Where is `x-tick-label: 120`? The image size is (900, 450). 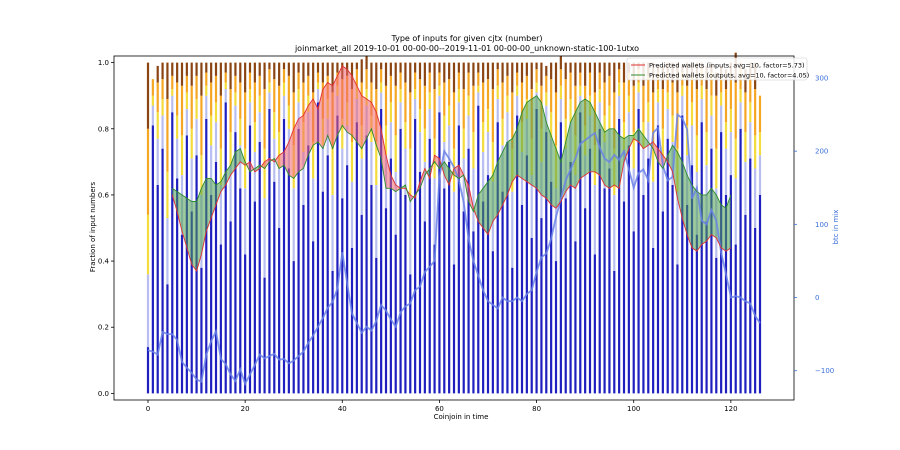 x-tick-label: 120 is located at coordinates (730, 409).